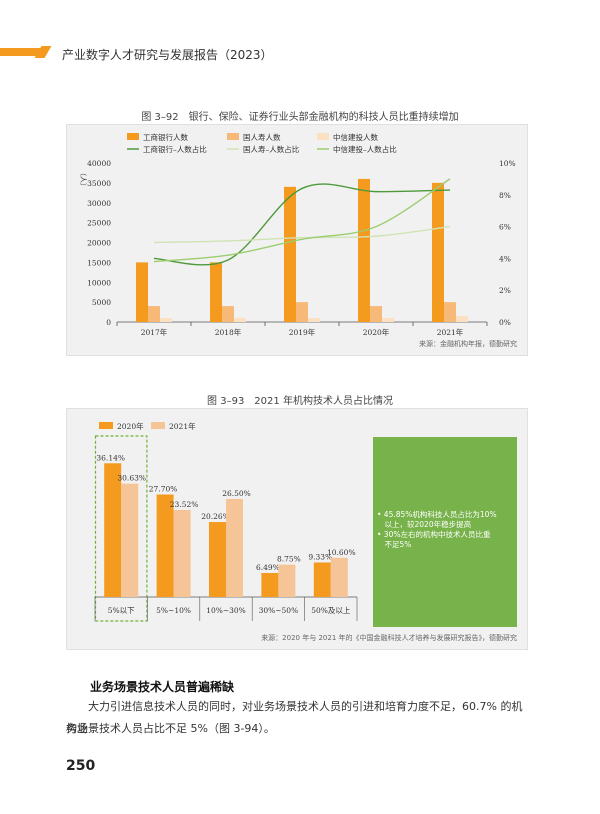 This screenshot has width=600, height=814. Describe the element at coordinates (394, 544) in the screenshot. I see `summary-note-line-4: 不足5%` at that location.